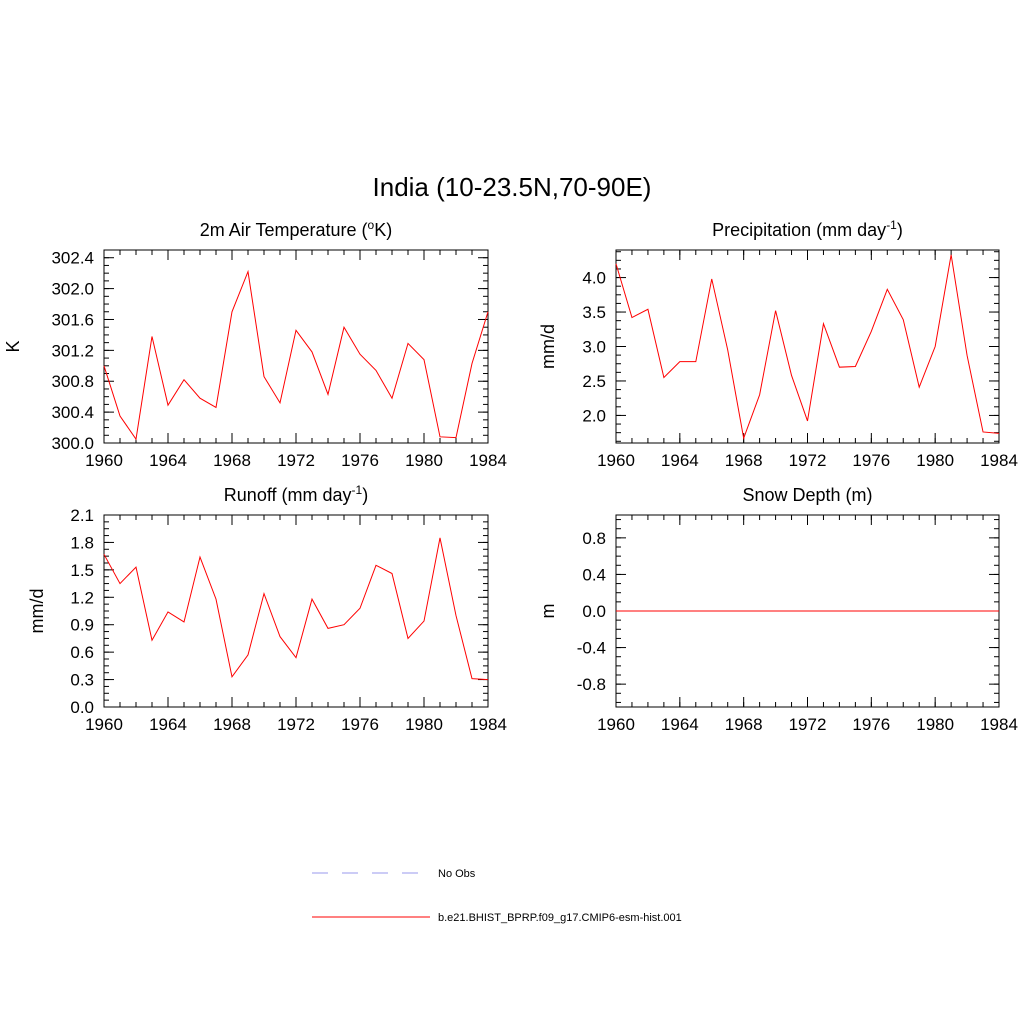  I want to click on y-tick-label: 300.8, so click(72, 381).